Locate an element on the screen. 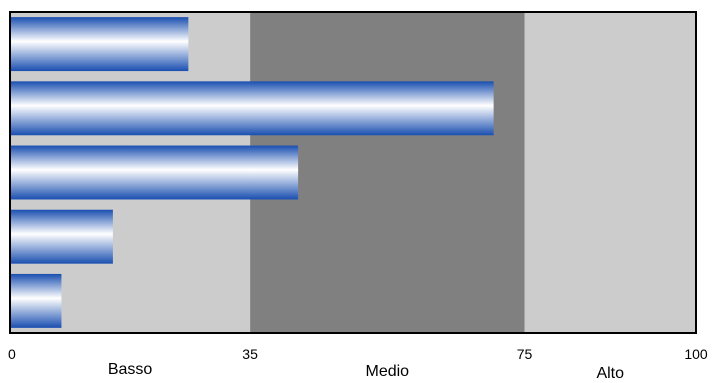  x-tick-label: 75 is located at coordinates (525, 354).